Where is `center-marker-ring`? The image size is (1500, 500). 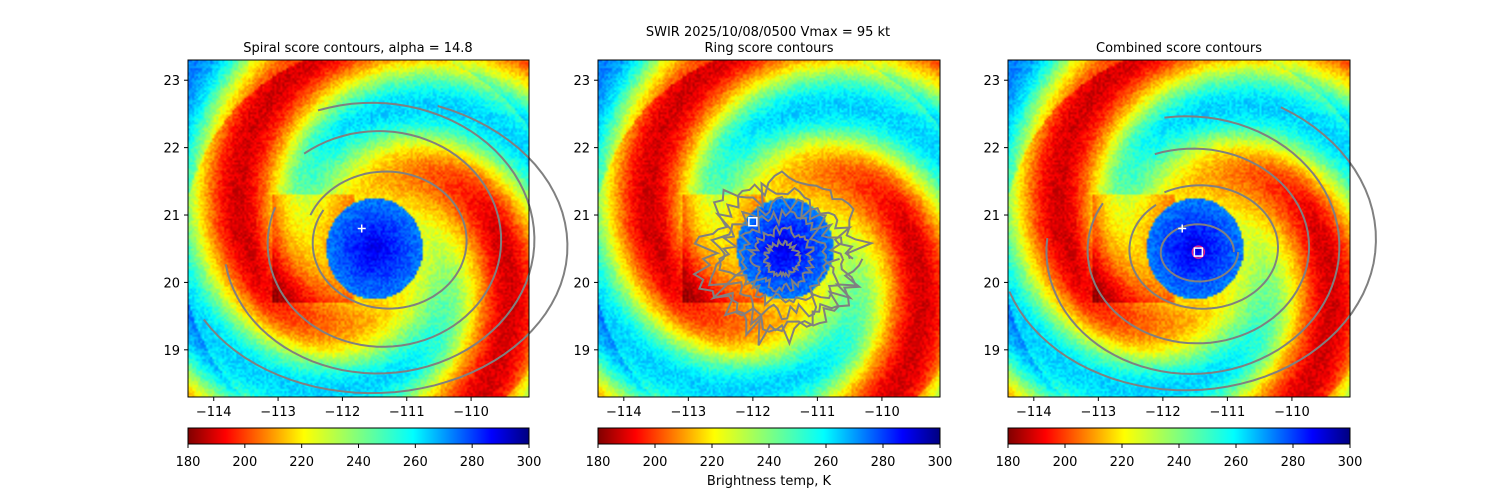 center-marker-ring is located at coordinates (1198, 252).